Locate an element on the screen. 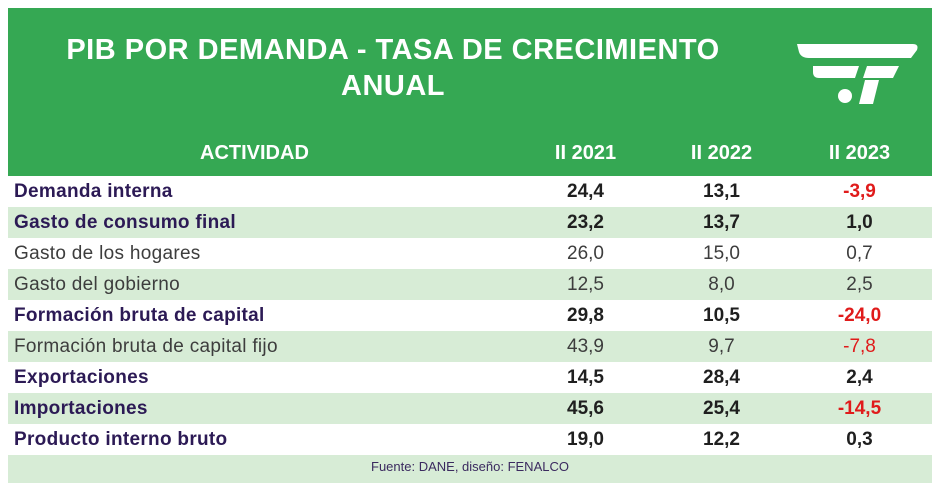  cell-value-v1: 19,0 is located at coordinates (585, 439).